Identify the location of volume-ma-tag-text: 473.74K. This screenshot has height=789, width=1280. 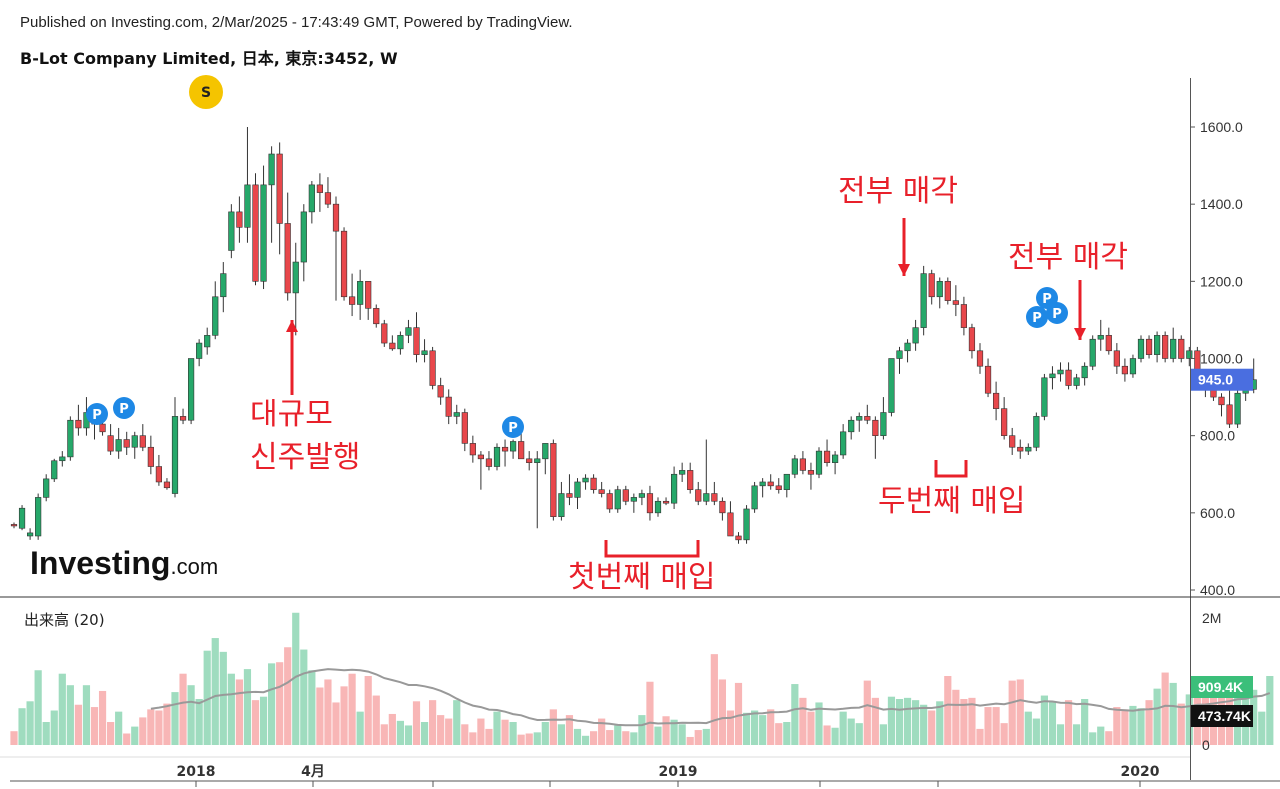
(1224, 716).